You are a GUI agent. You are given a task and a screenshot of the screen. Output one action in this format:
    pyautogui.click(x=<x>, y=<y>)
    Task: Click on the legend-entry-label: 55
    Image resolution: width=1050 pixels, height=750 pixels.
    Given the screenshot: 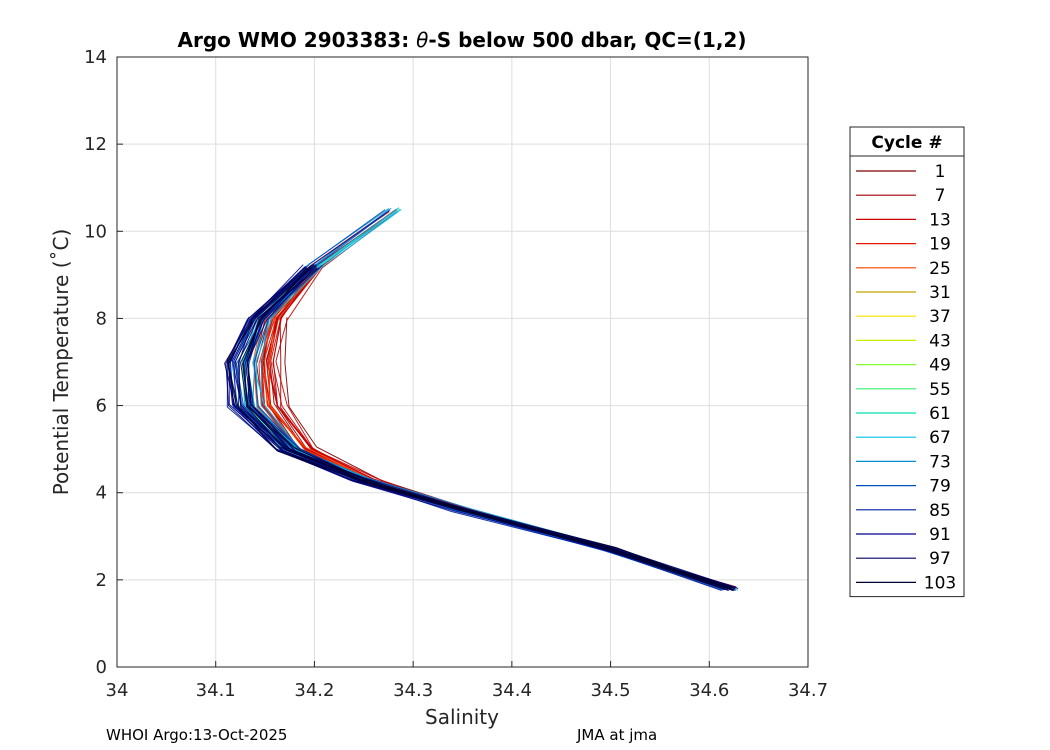 What is the action you would take?
    pyautogui.click(x=940, y=390)
    